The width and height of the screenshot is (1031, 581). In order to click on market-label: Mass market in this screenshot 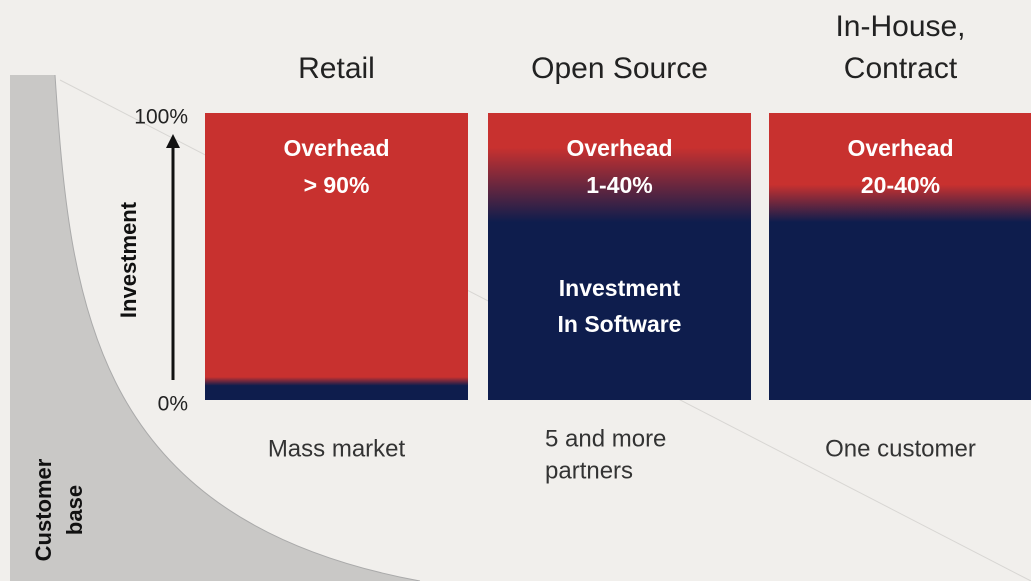, I will do `click(337, 448)`.